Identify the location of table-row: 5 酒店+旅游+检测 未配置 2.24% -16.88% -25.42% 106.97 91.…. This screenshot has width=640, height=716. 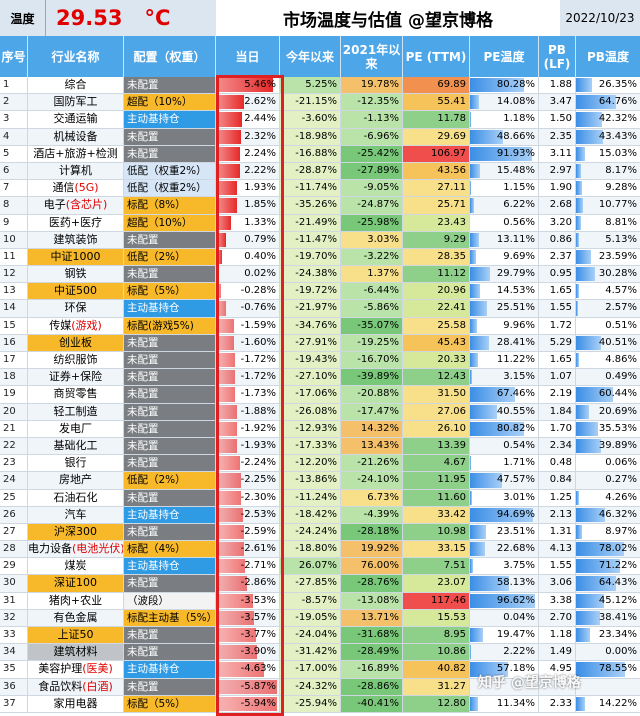
(320, 154).